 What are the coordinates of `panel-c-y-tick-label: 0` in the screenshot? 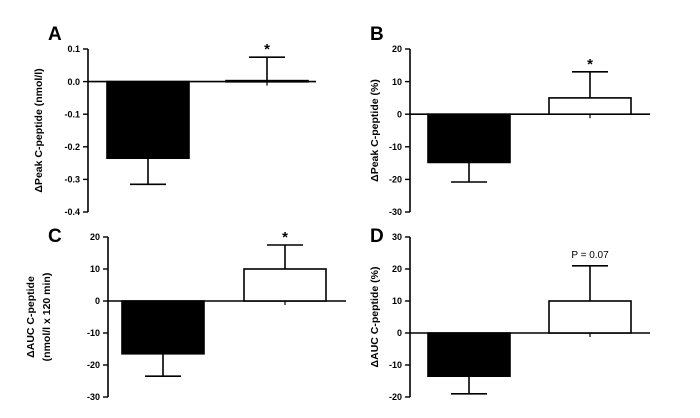 It's located at (97, 301).